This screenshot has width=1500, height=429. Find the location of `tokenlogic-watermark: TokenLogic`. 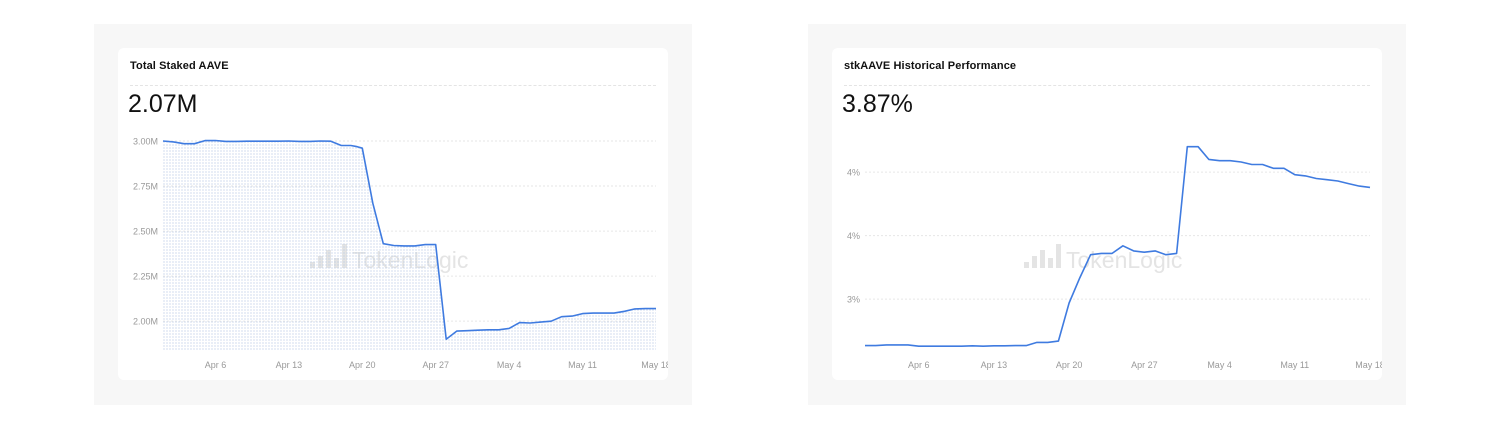

tokenlogic-watermark: TokenLogic is located at coordinates (1103, 258).